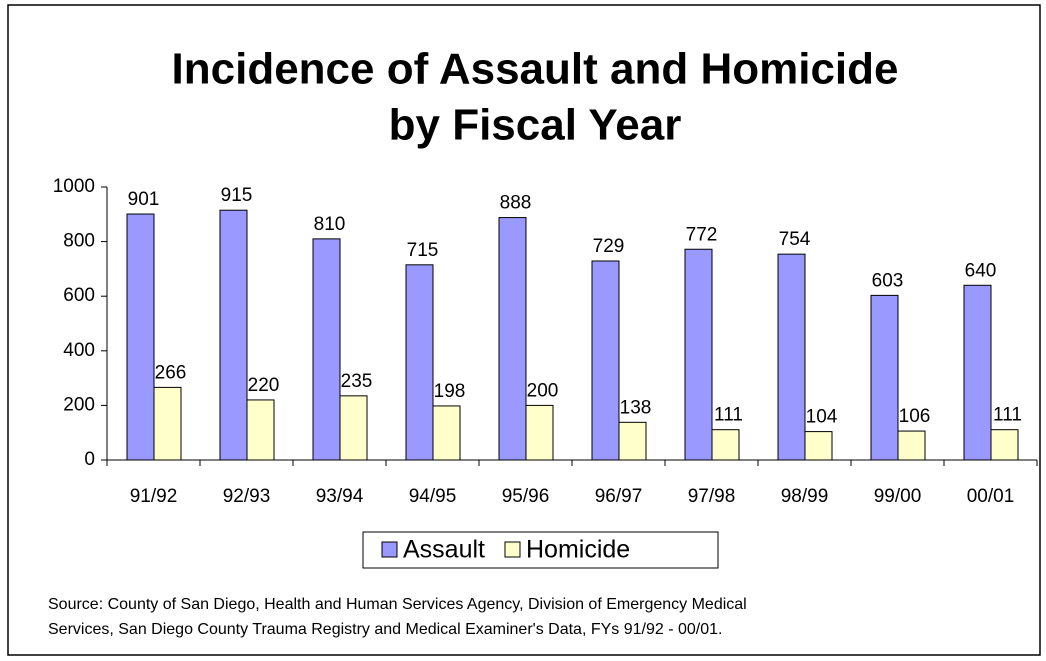 The image size is (1046, 661). What do you see at coordinates (991, 496) in the screenshot?
I see `x-tick-label: 00/01` at bounding box center [991, 496].